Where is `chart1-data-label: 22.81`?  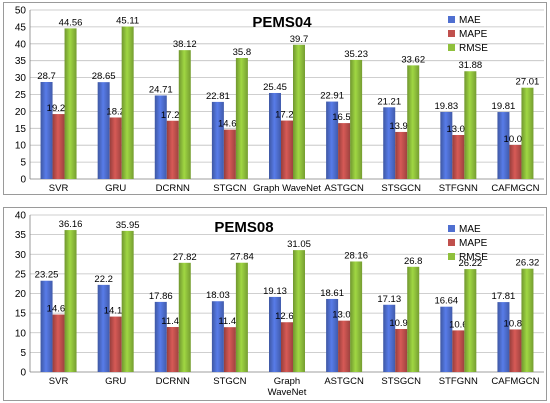 chart1-data-label: 22.81 is located at coordinates (218, 96).